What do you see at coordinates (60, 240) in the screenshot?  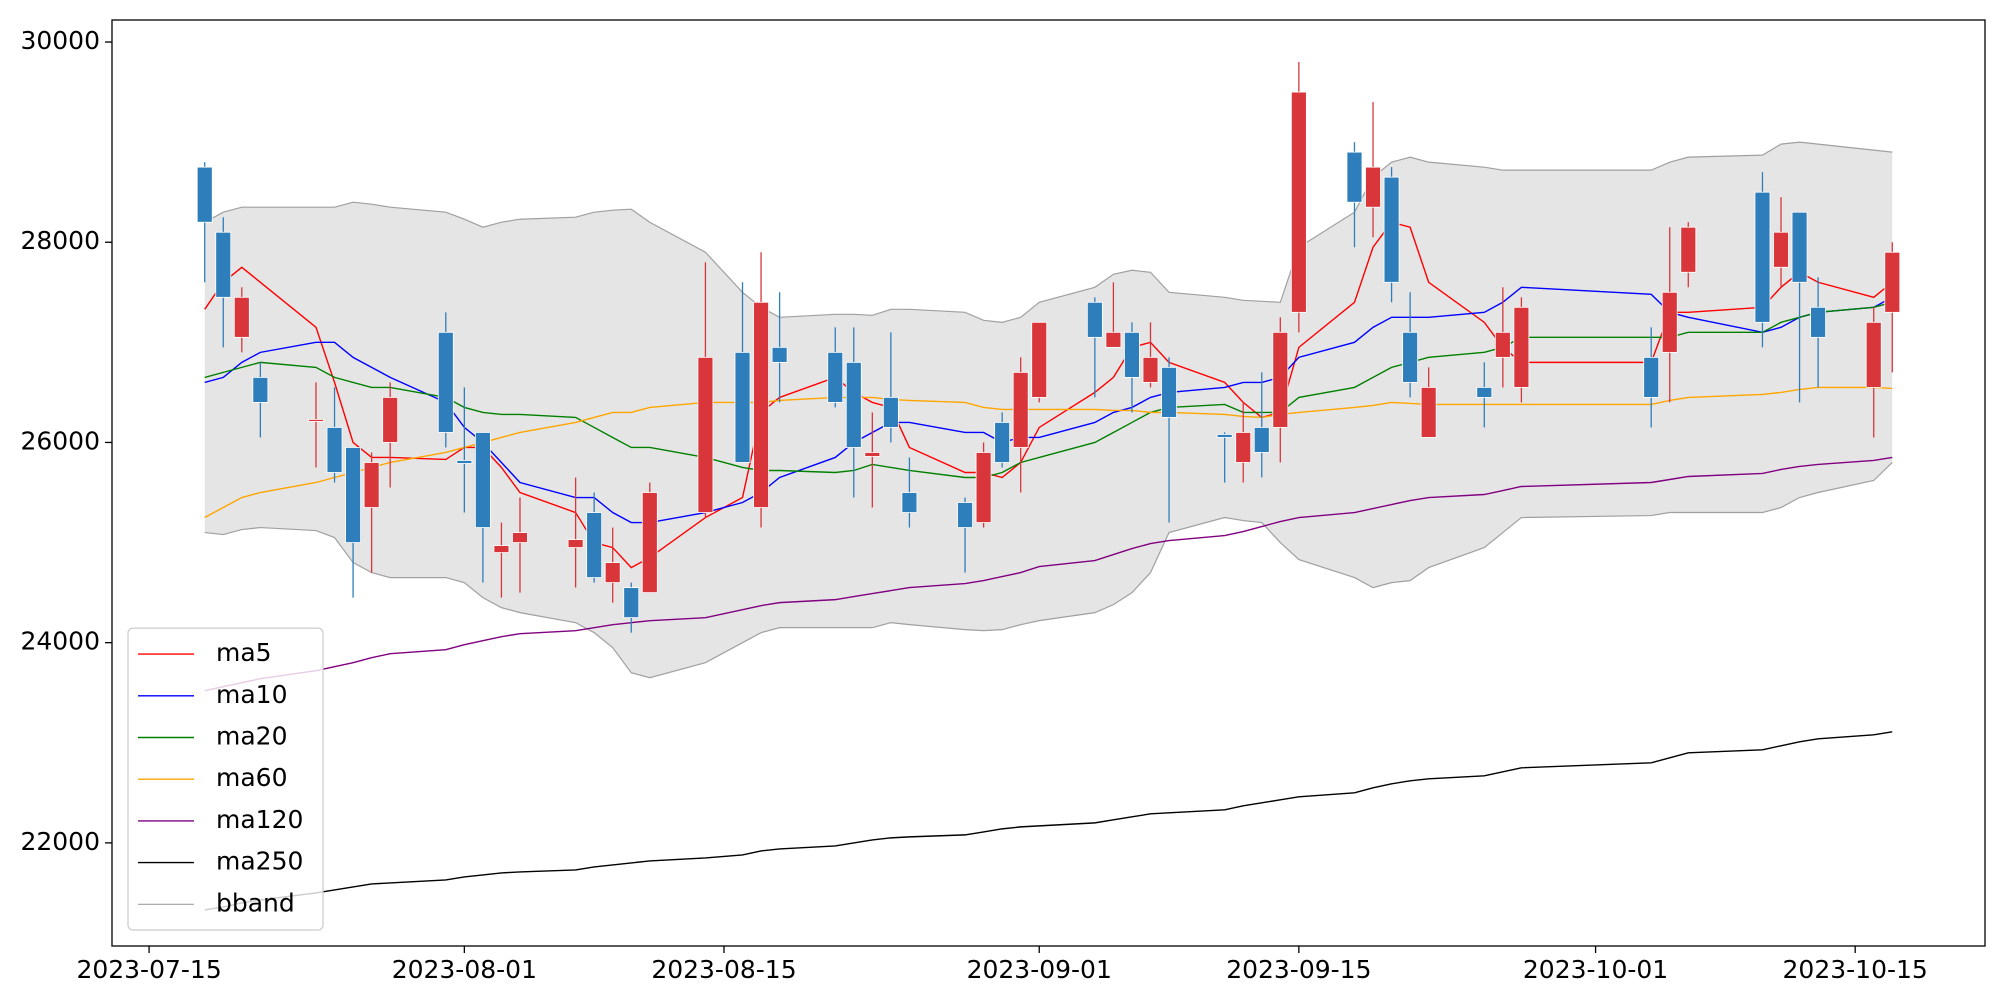 I see `y-tick-label: 28000` at bounding box center [60, 240].